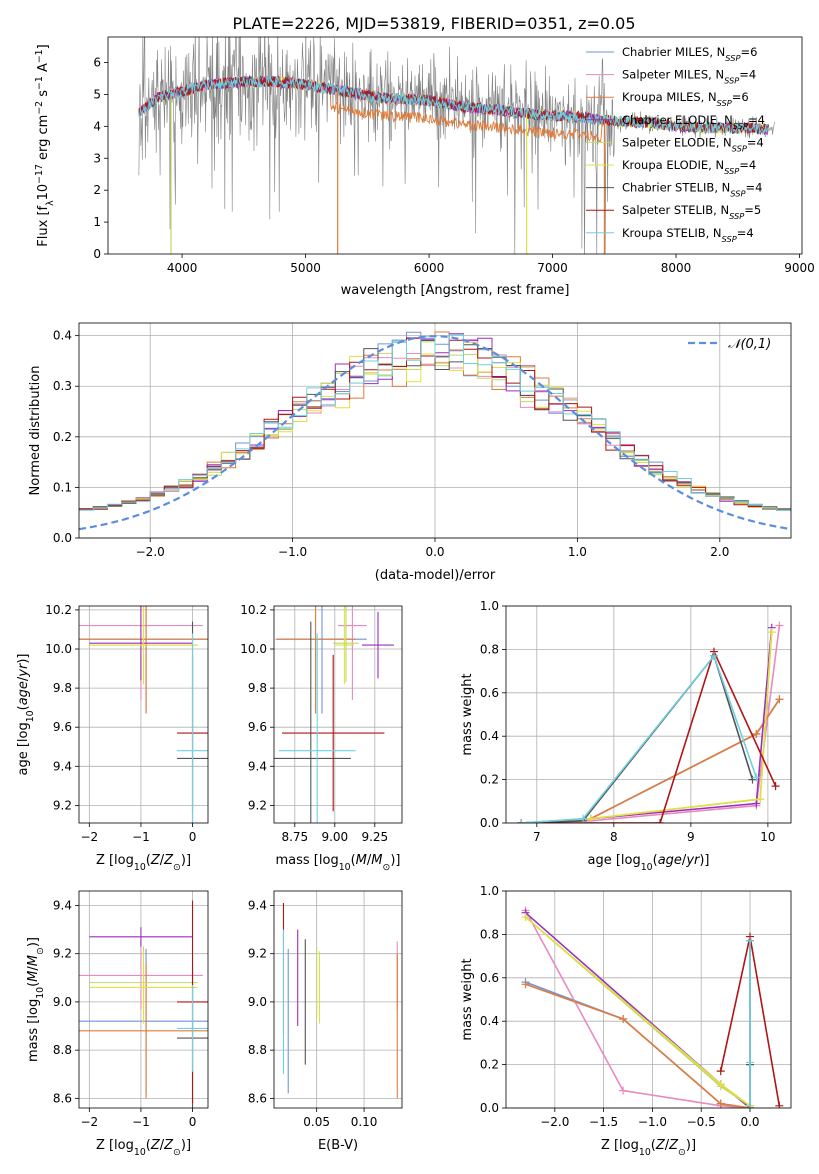 The height and width of the screenshot is (1174, 819). Describe the element at coordinates (682, 1152) in the screenshot. I see `label-part: ⊙` at that location.